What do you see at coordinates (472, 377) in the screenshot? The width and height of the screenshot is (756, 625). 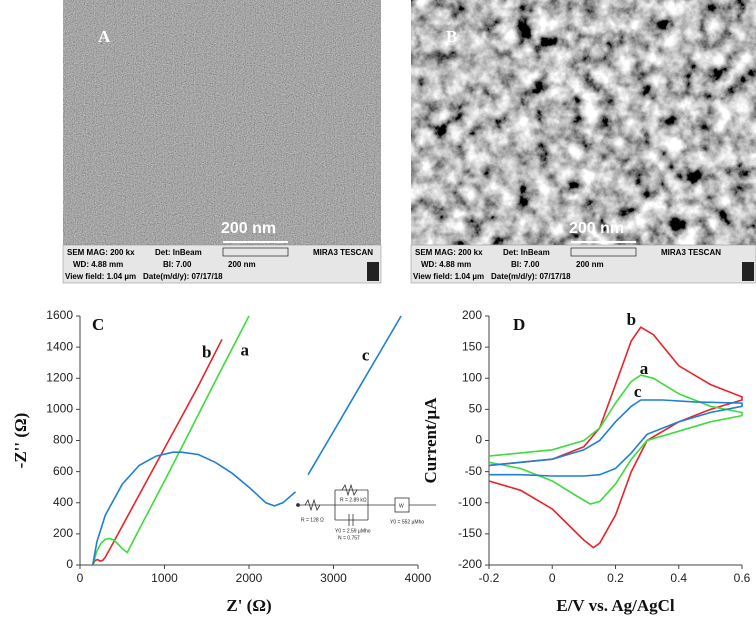 I see `y-tick-label: 100` at bounding box center [472, 377].